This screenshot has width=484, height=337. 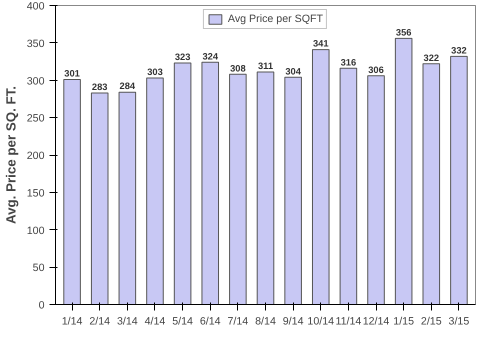 What do you see at coordinates (376, 69) in the screenshot?
I see `data-label: 306` at bounding box center [376, 69].